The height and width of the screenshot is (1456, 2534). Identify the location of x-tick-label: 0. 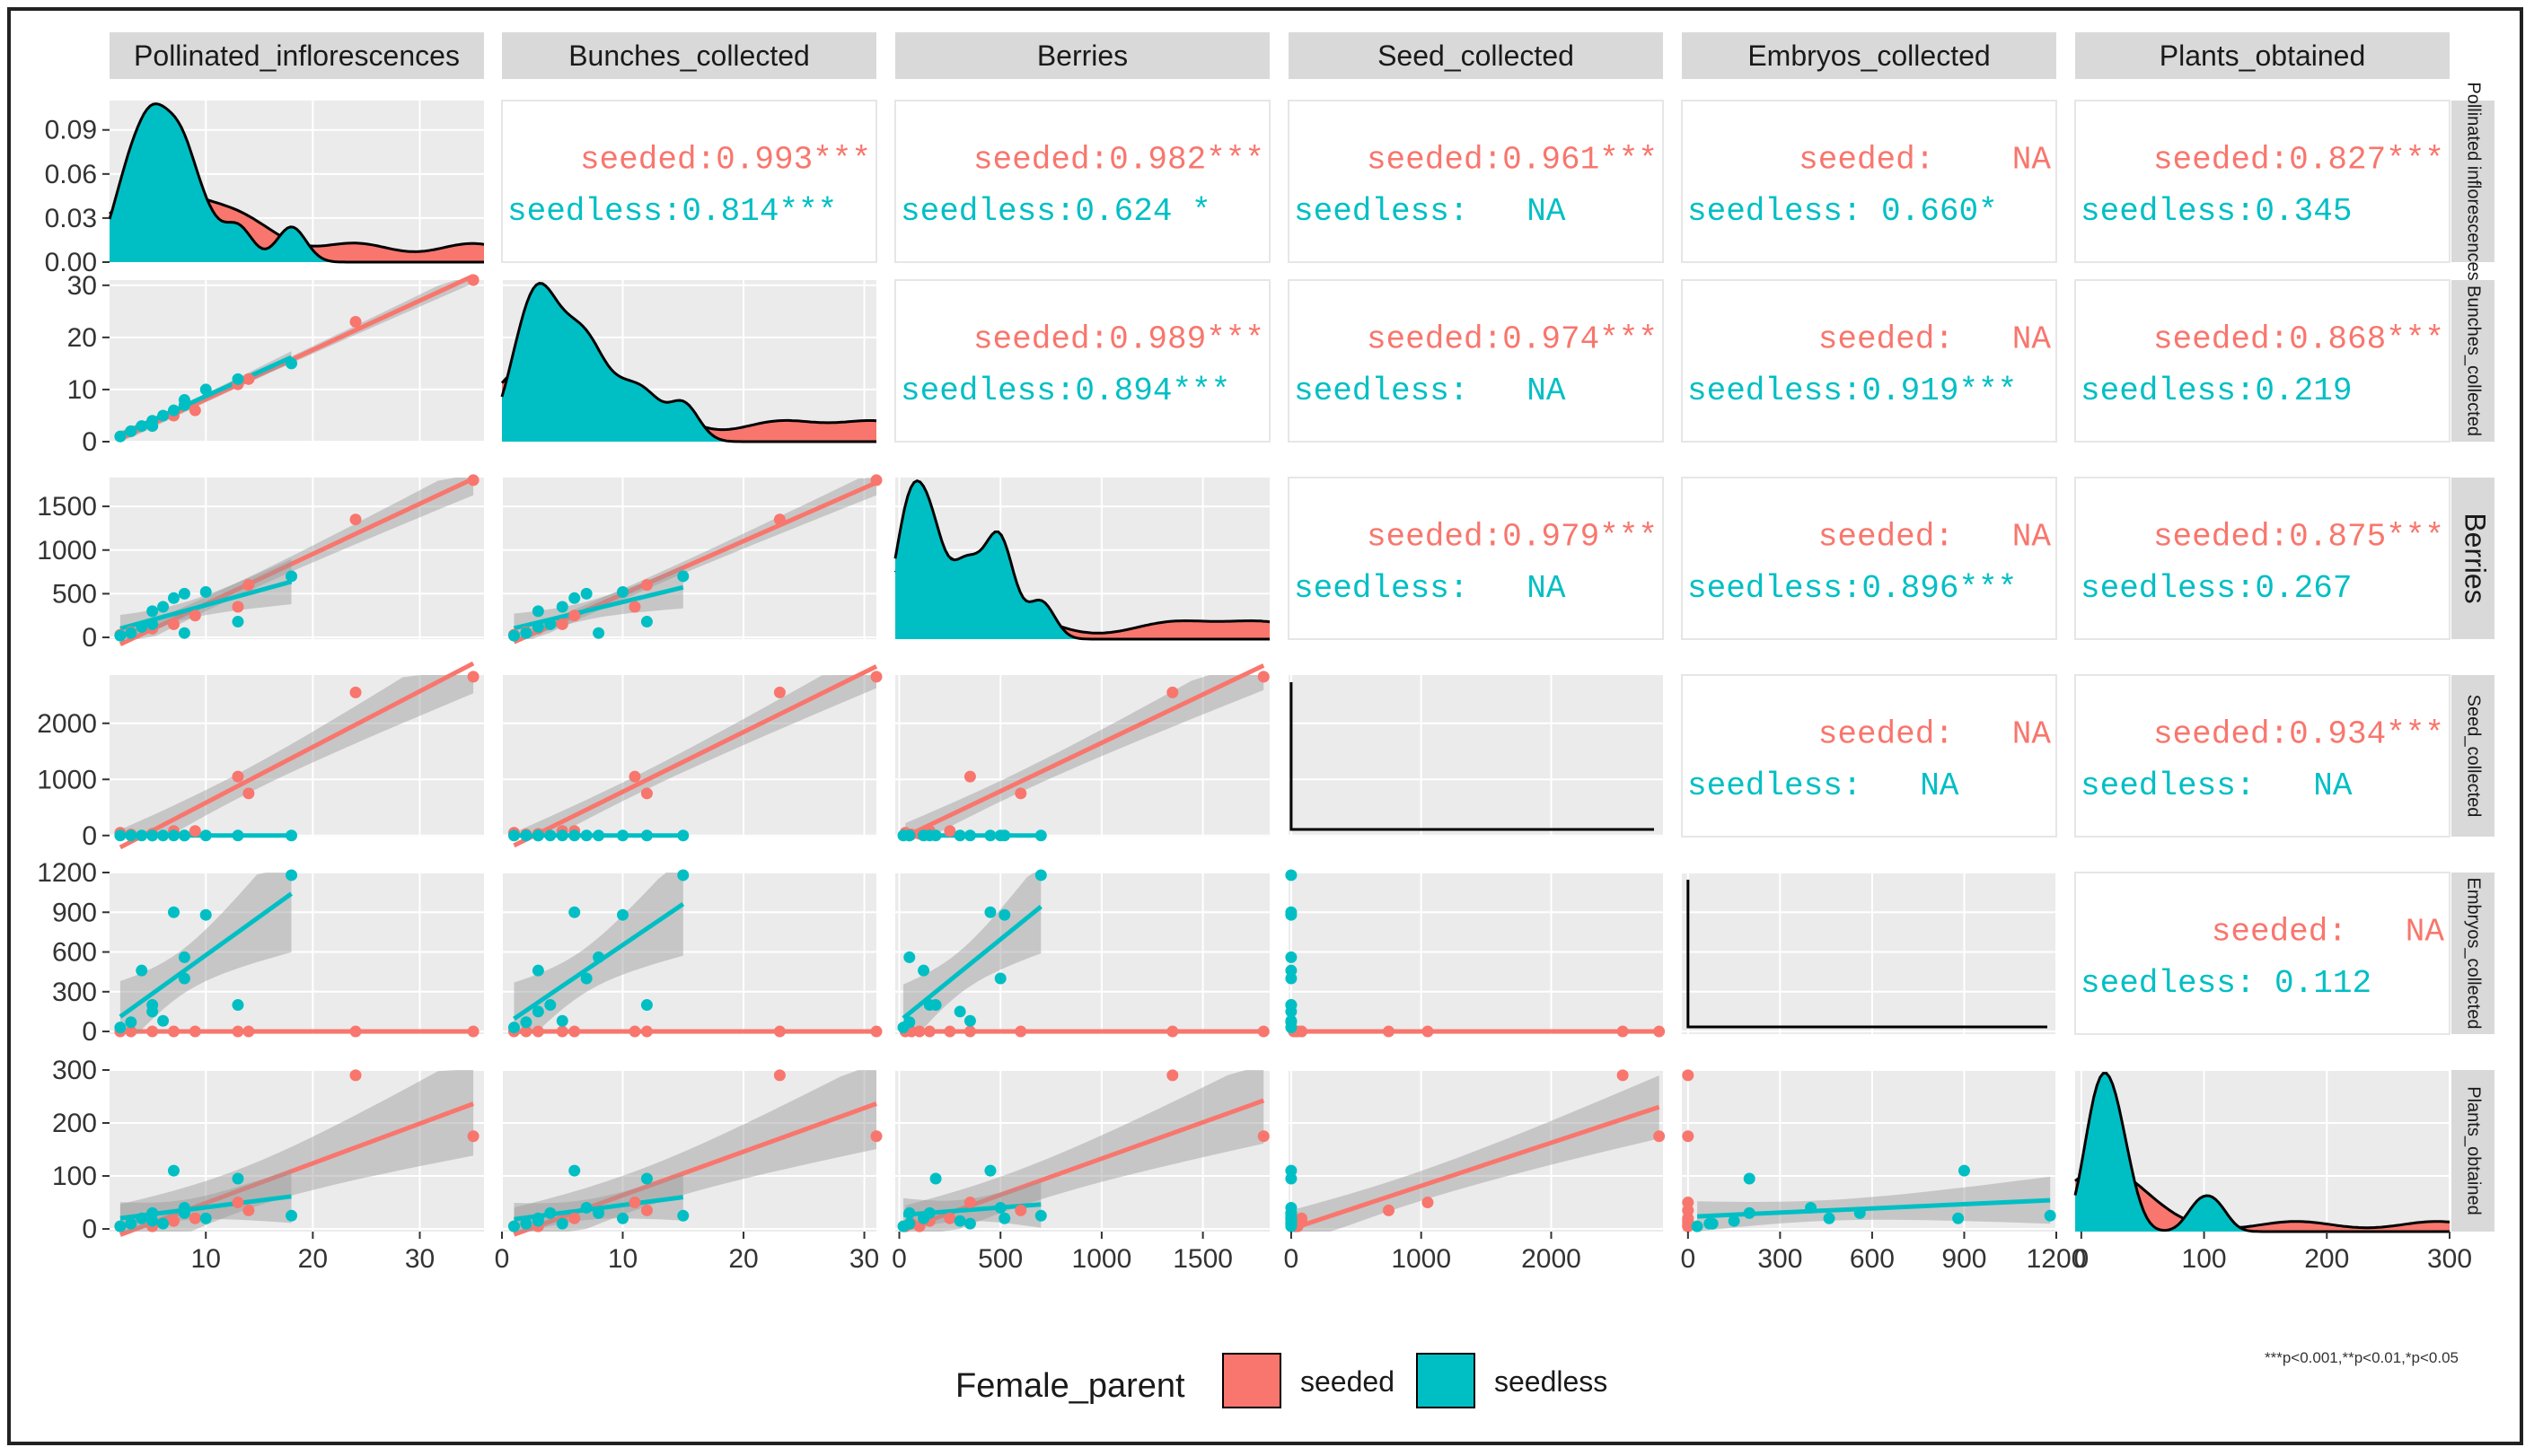
(899, 1259).